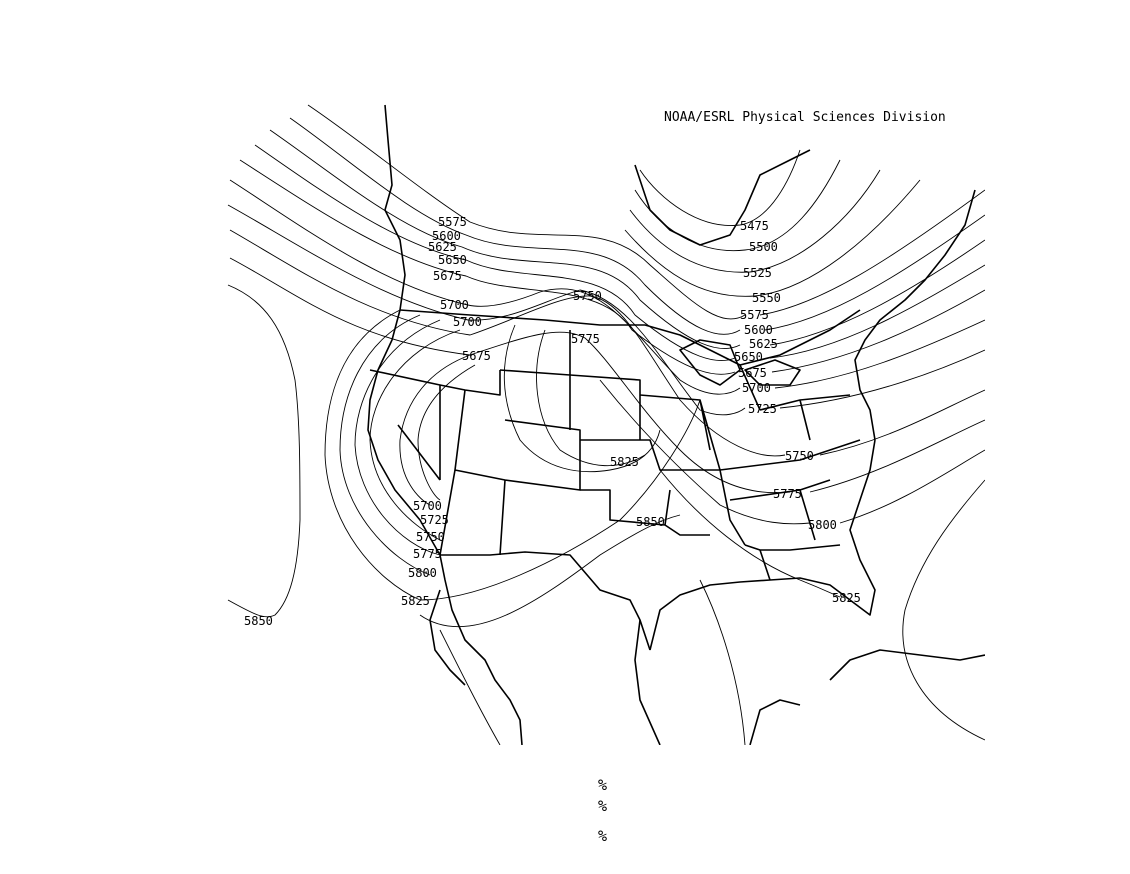 The image size is (1130, 874). I want to click on contour-5700-sw, so click(264, 451).